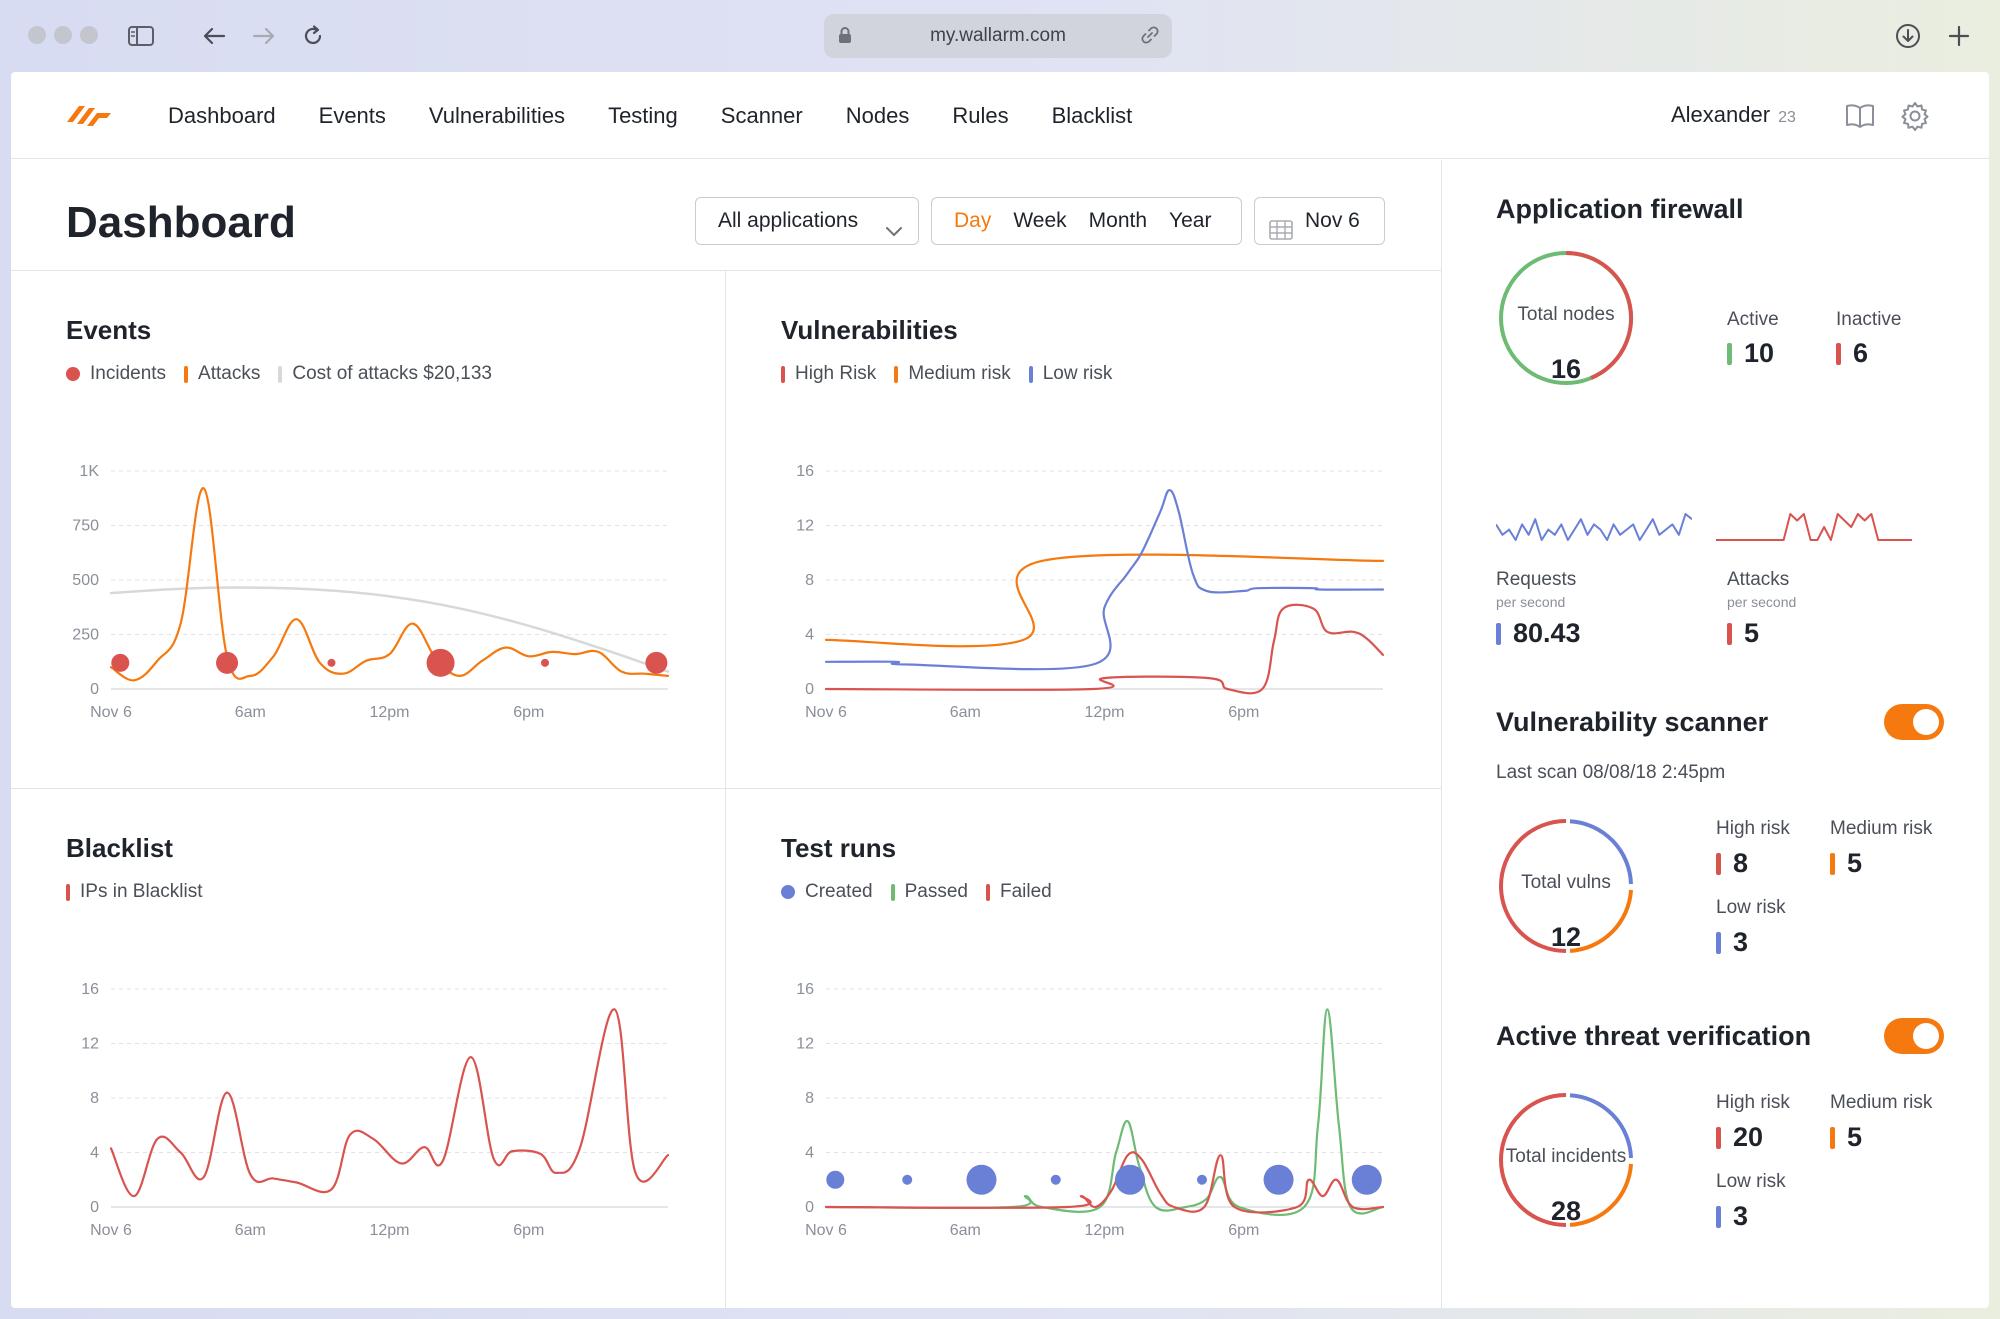 The image size is (2000, 1319). I want to click on legend-attacks: Attacks, so click(222, 374).